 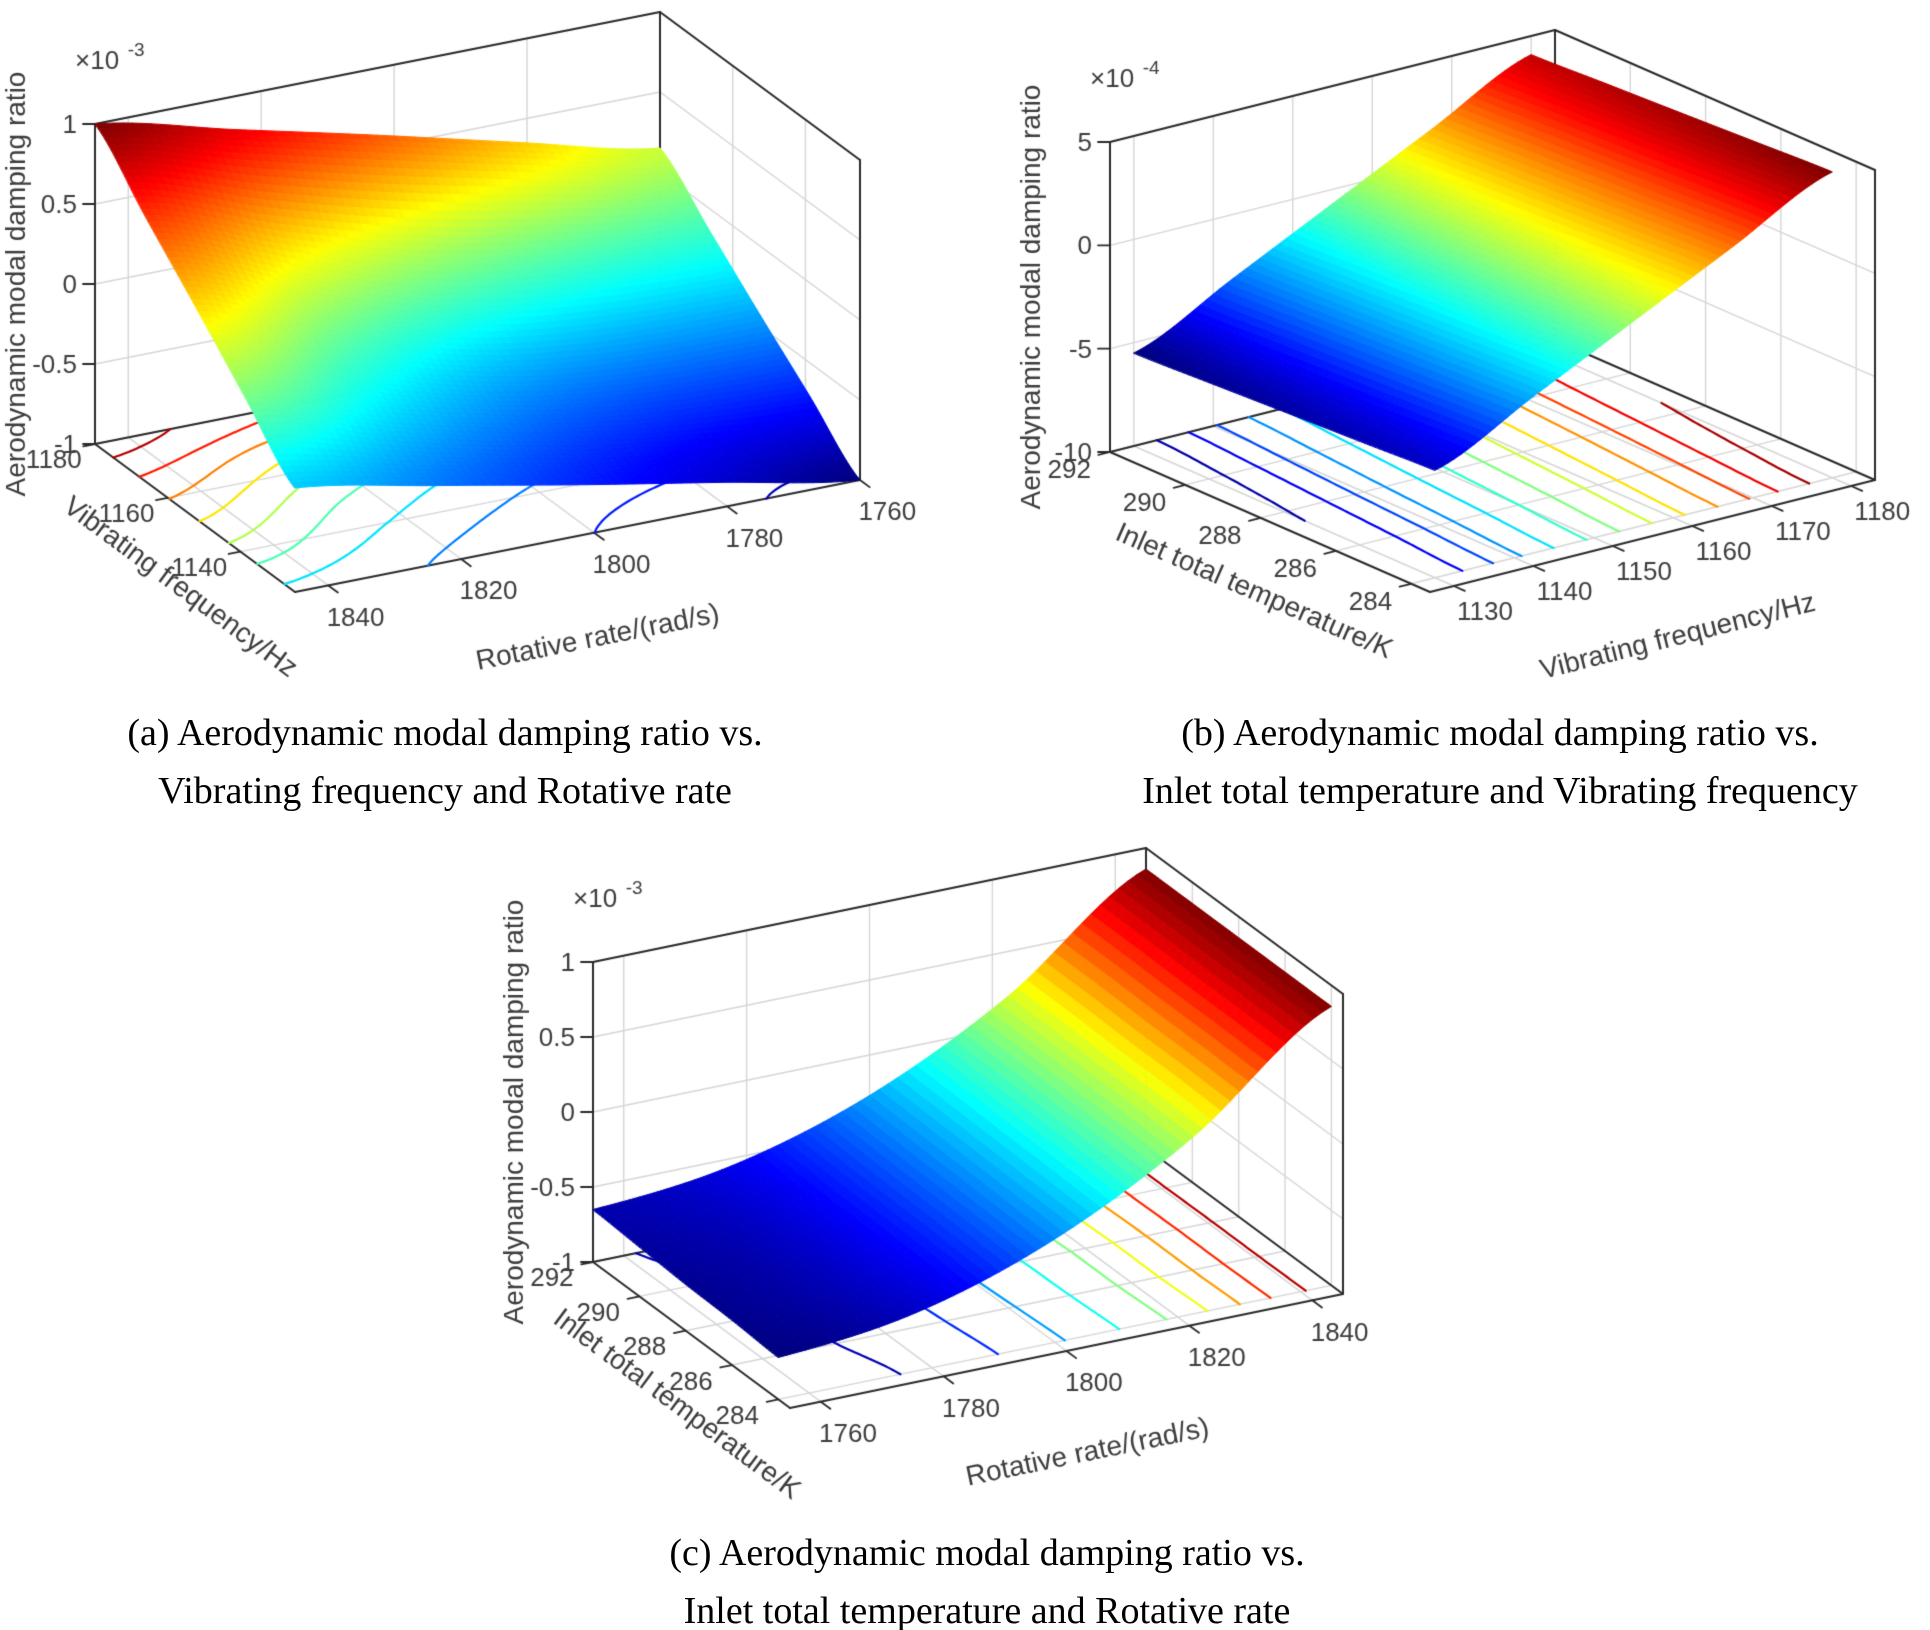 I want to click on caption-c-line1: (c) Aerodynamic modal damping ratio vs., so click(x=987, y=1553).